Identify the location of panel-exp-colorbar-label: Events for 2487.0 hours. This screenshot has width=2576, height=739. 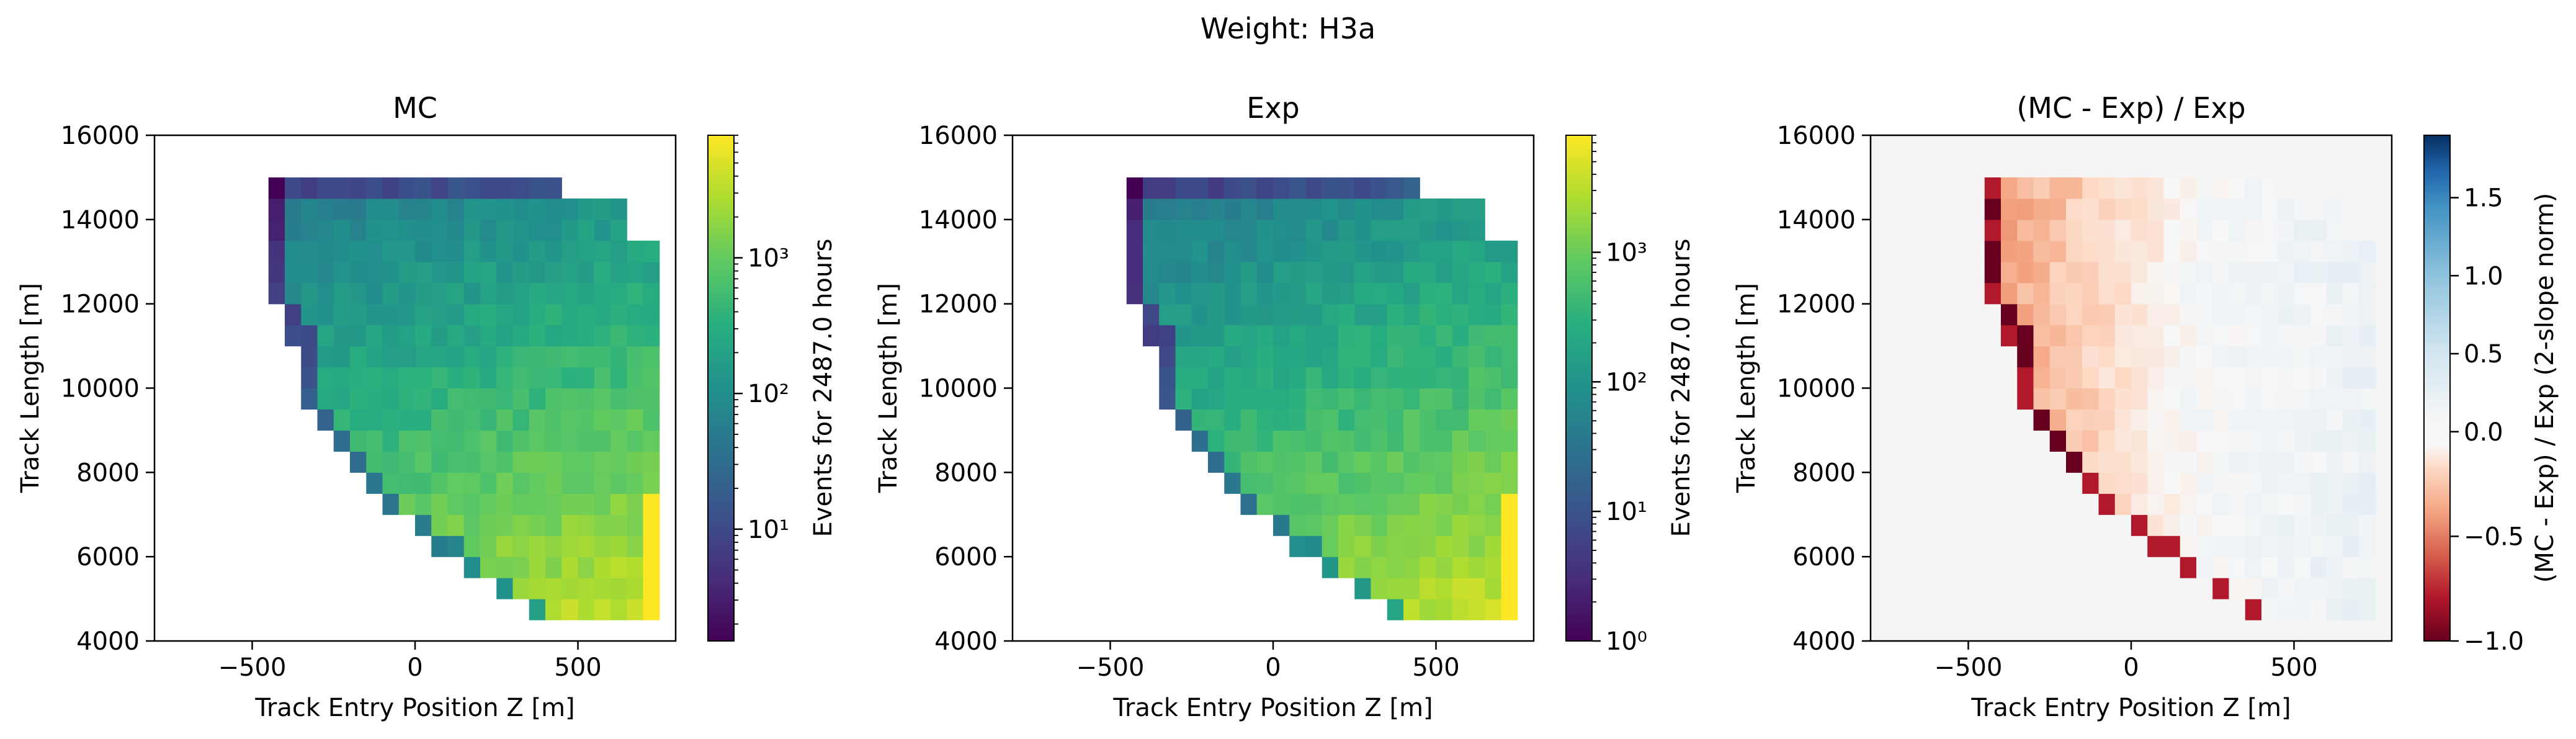
(1681, 388).